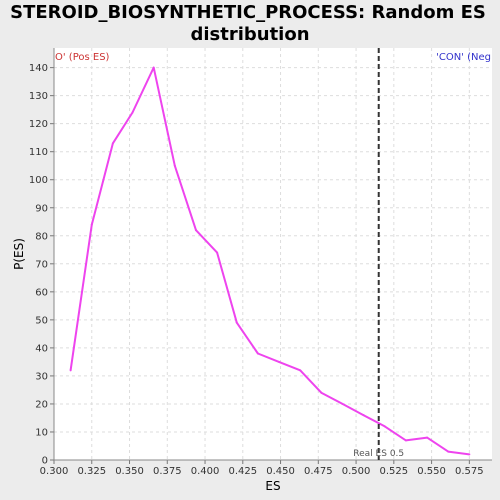 The image size is (500, 500). Describe the element at coordinates (242, 471) in the screenshot. I see `x-tick-label: 0.425` at that location.